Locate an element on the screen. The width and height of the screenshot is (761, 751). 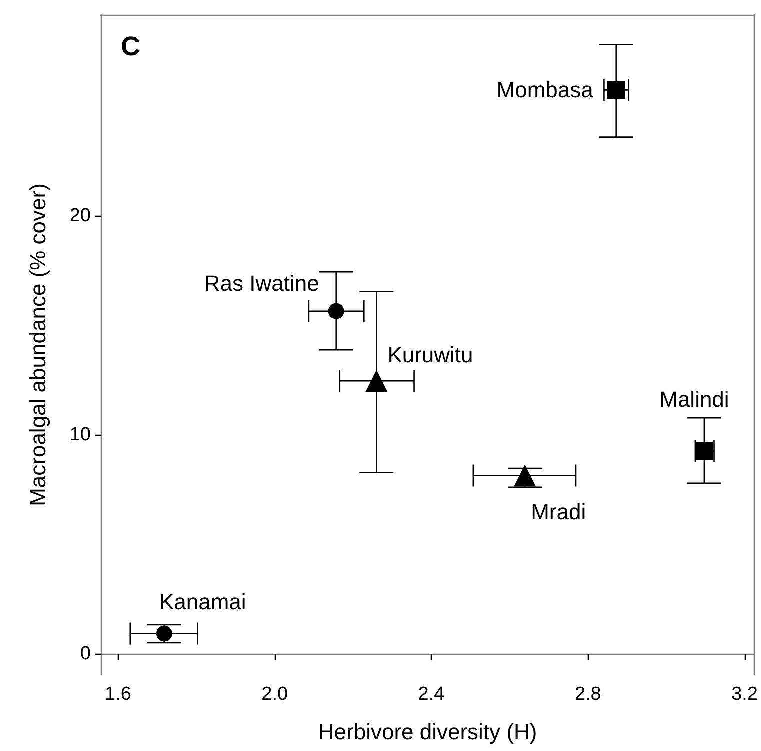
x-tick-label: 2.0 is located at coordinates (275, 694).